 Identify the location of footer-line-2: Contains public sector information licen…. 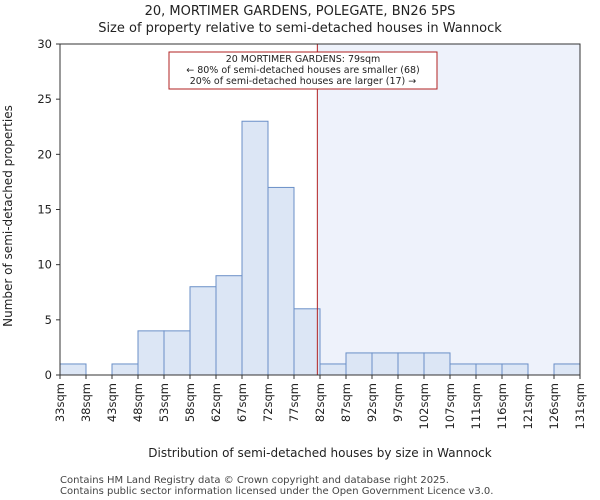
(277, 491).